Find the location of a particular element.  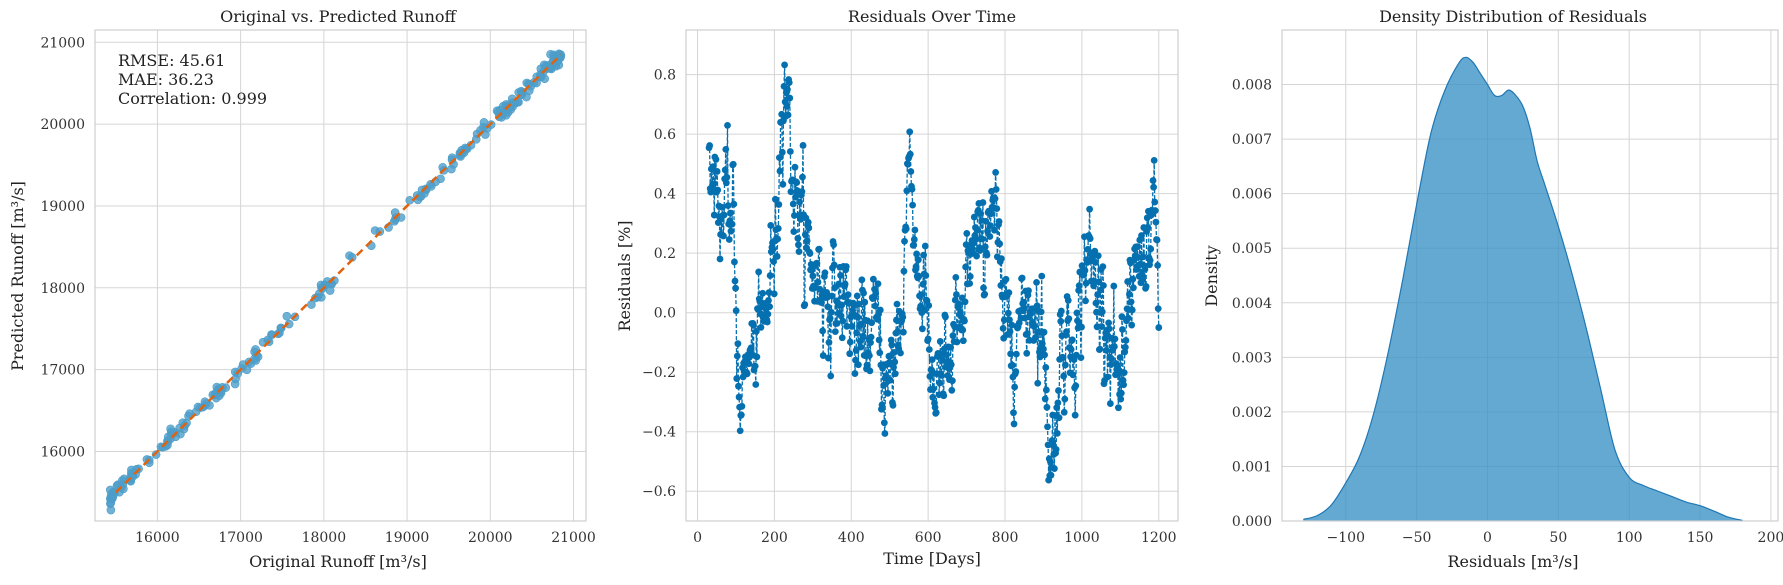

scatter-x-tick-label: 21000 is located at coordinates (573, 538).